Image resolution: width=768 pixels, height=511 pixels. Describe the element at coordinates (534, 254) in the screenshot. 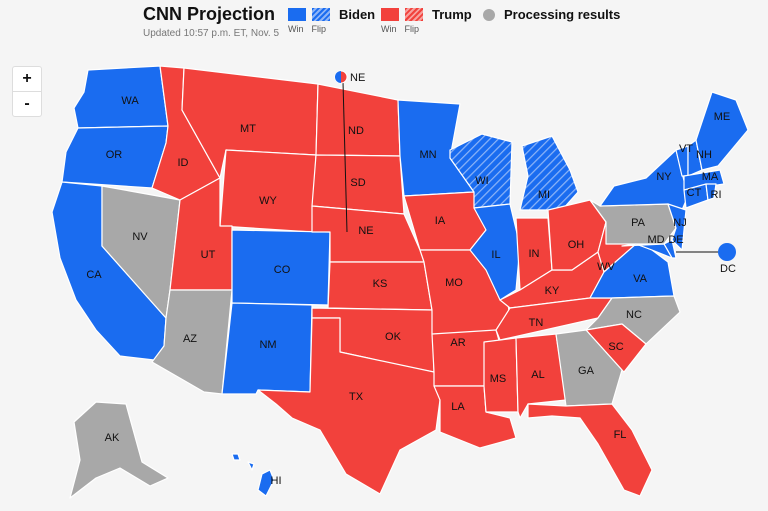

I see `state-label-in: IN` at that location.